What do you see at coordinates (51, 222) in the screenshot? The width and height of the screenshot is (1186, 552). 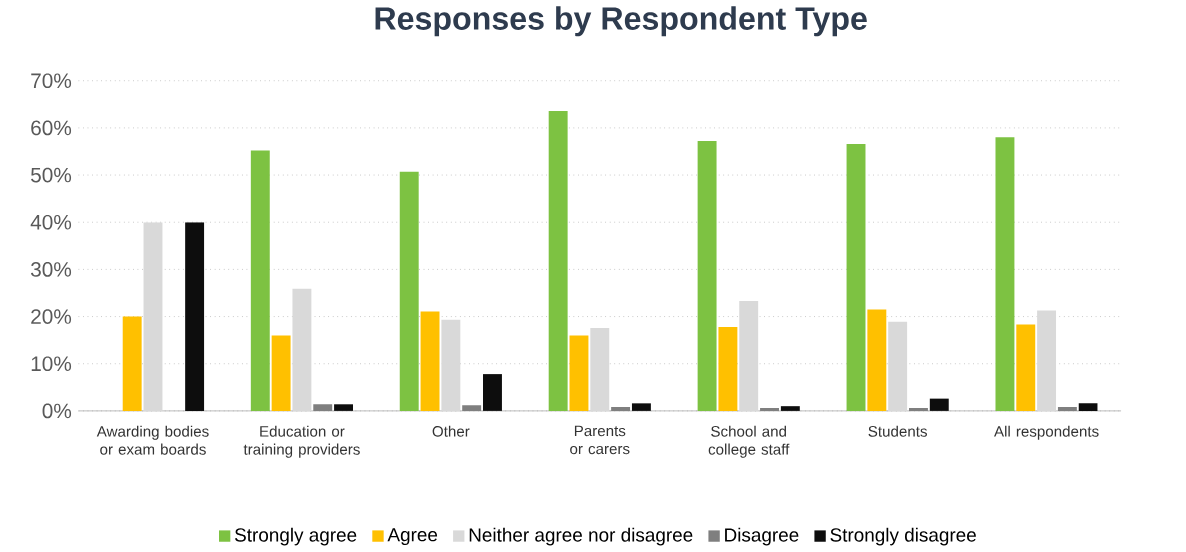 I see `y-tick-label: 40%` at bounding box center [51, 222].